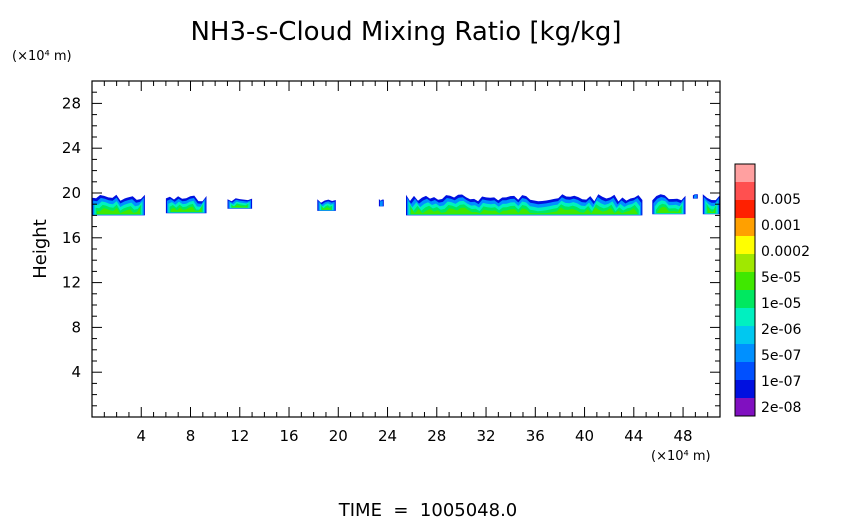 The width and height of the screenshot is (854, 519). I want to click on colorbar, so click(745, 290).